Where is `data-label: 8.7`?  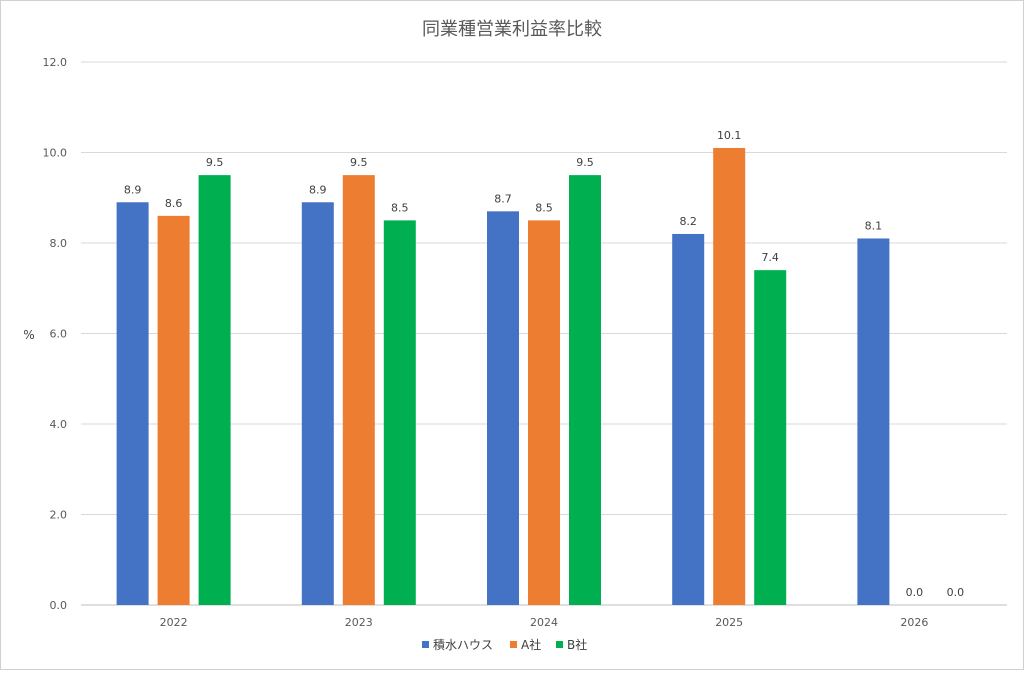
data-label: 8.7 is located at coordinates (503, 198).